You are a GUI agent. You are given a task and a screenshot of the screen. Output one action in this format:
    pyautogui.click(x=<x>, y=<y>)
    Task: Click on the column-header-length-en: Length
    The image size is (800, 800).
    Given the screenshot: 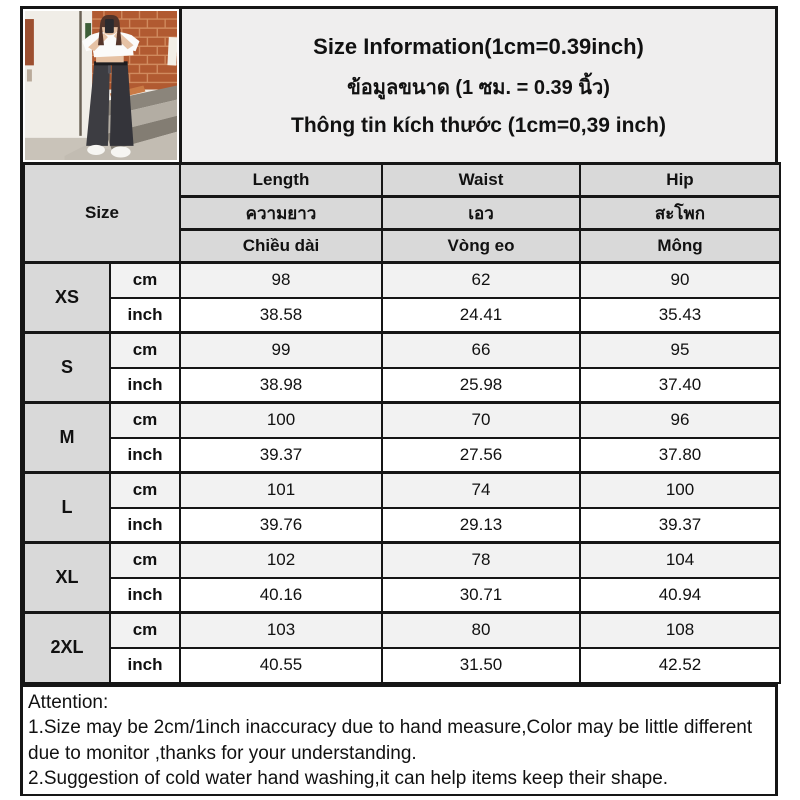 What is the action you would take?
    pyautogui.click(x=281, y=180)
    